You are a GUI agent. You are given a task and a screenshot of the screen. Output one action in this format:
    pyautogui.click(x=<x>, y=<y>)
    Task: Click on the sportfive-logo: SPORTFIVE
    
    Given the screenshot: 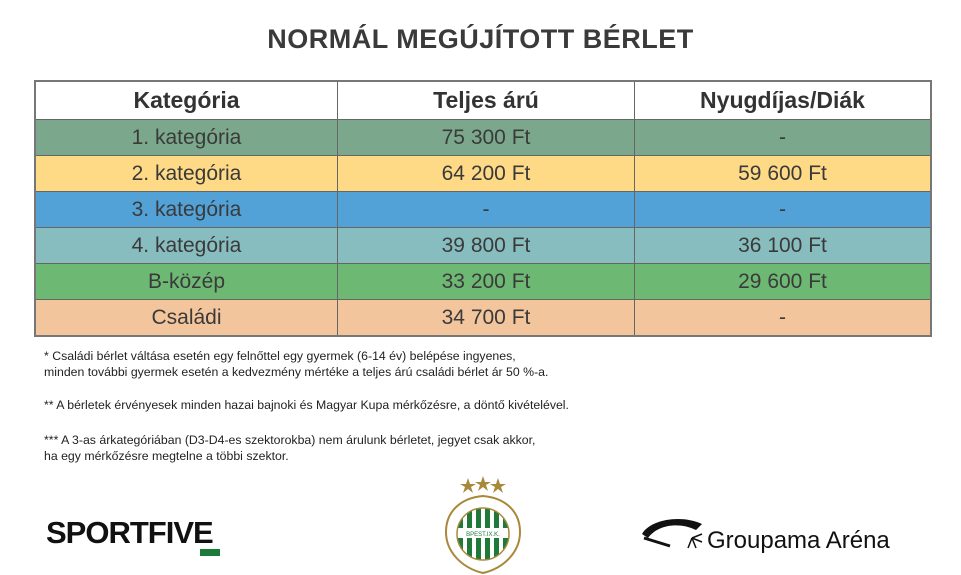 What is the action you would take?
    pyautogui.click(x=130, y=532)
    